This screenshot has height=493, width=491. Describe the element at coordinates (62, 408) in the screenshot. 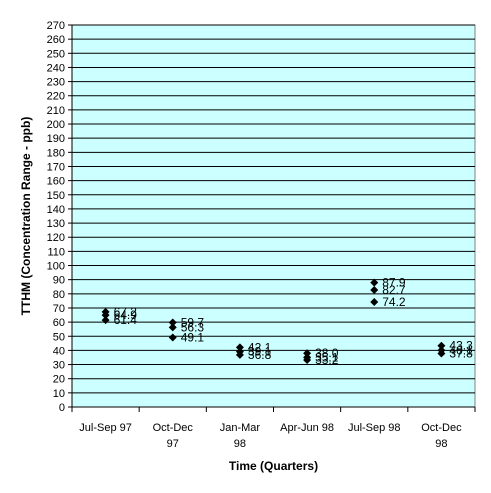

I see `y-tick-label: 0` at that location.